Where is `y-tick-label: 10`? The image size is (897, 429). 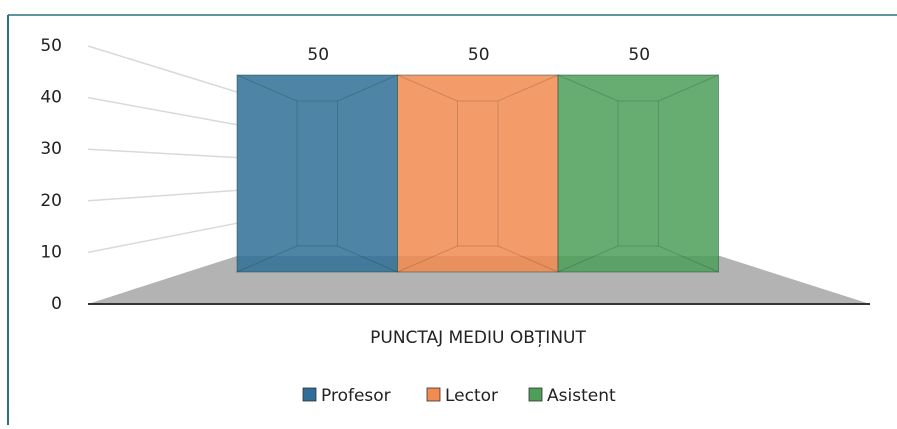 y-tick-label: 10 is located at coordinates (51, 252).